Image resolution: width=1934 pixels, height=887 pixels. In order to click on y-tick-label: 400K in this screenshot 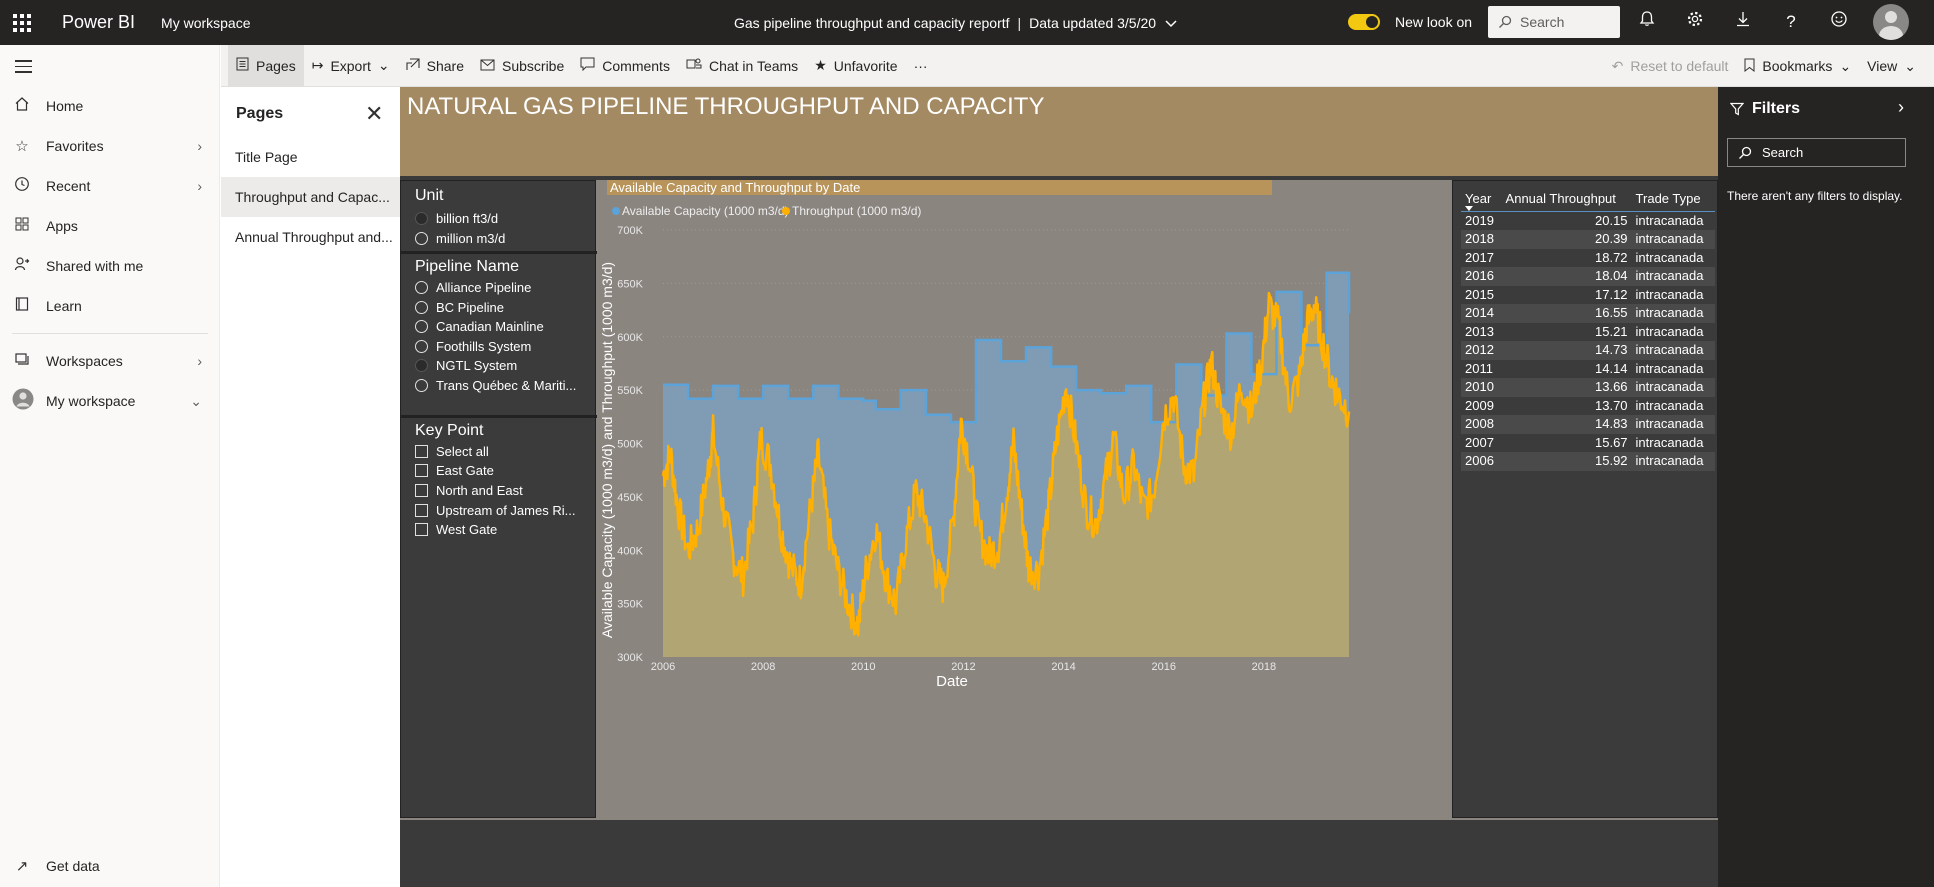, I will do `click(630, 551)`.